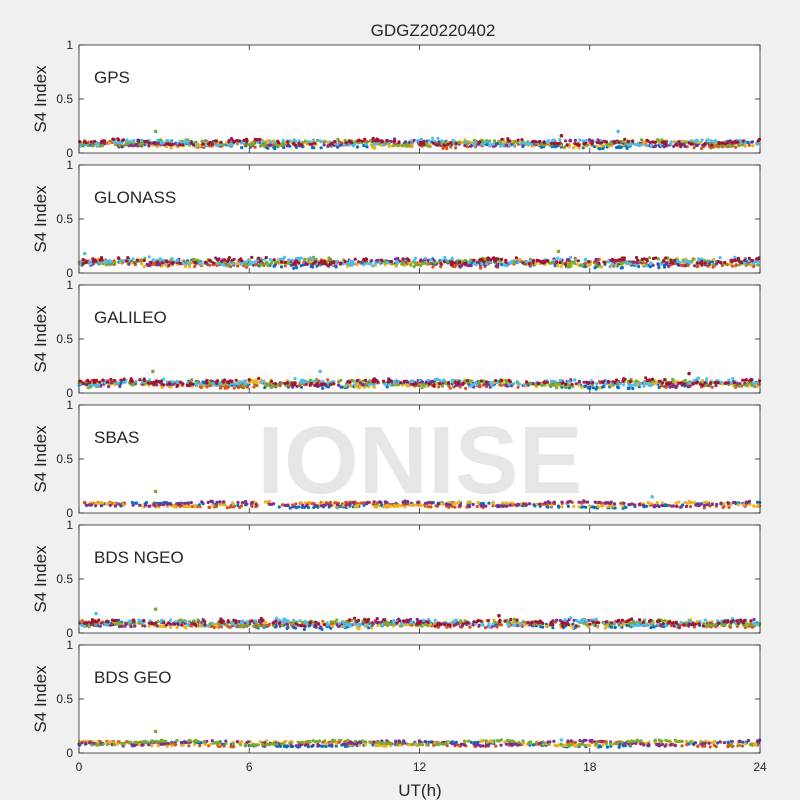  Describe the element at coordinates (64, 219) in the screenshot. I see `y-tick-label: 0.5` at that location.